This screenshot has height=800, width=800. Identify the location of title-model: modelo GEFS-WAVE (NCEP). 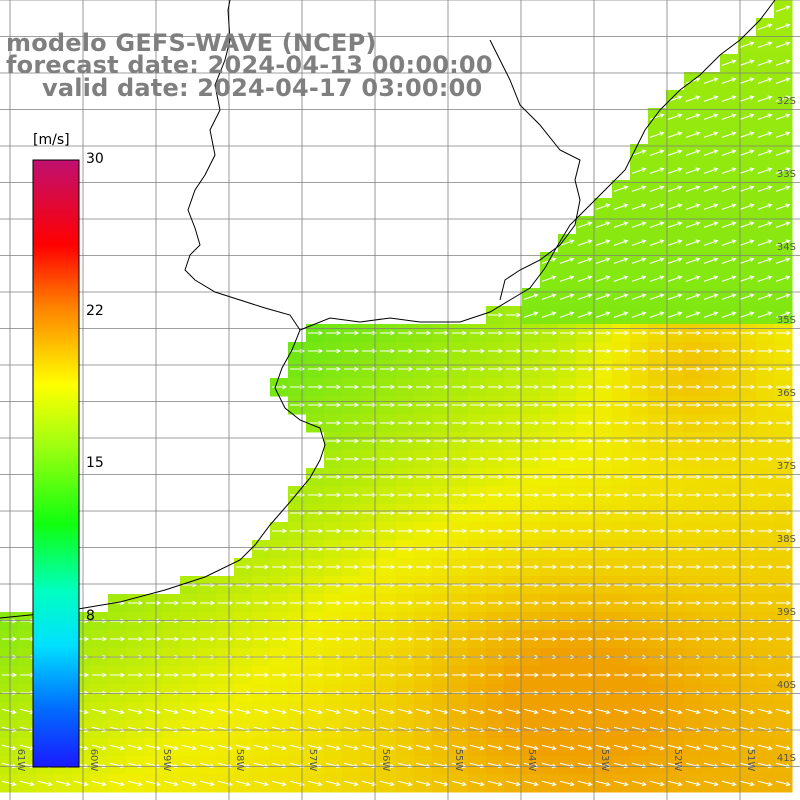
(191, 43).